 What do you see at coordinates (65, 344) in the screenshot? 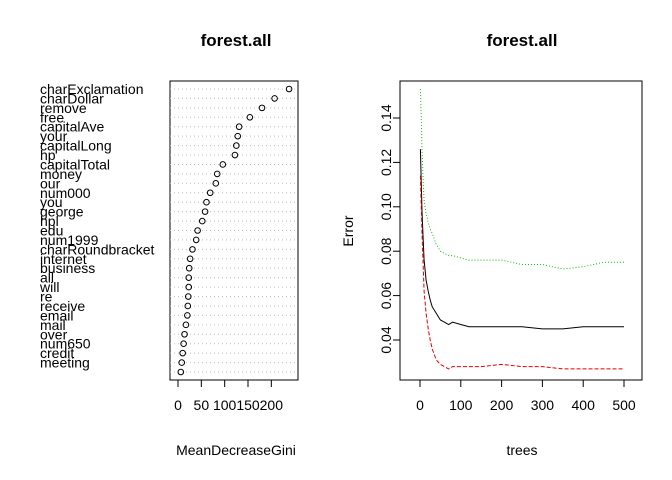
I see `importance-variable-label: num650` at bounding box center [65, 344].